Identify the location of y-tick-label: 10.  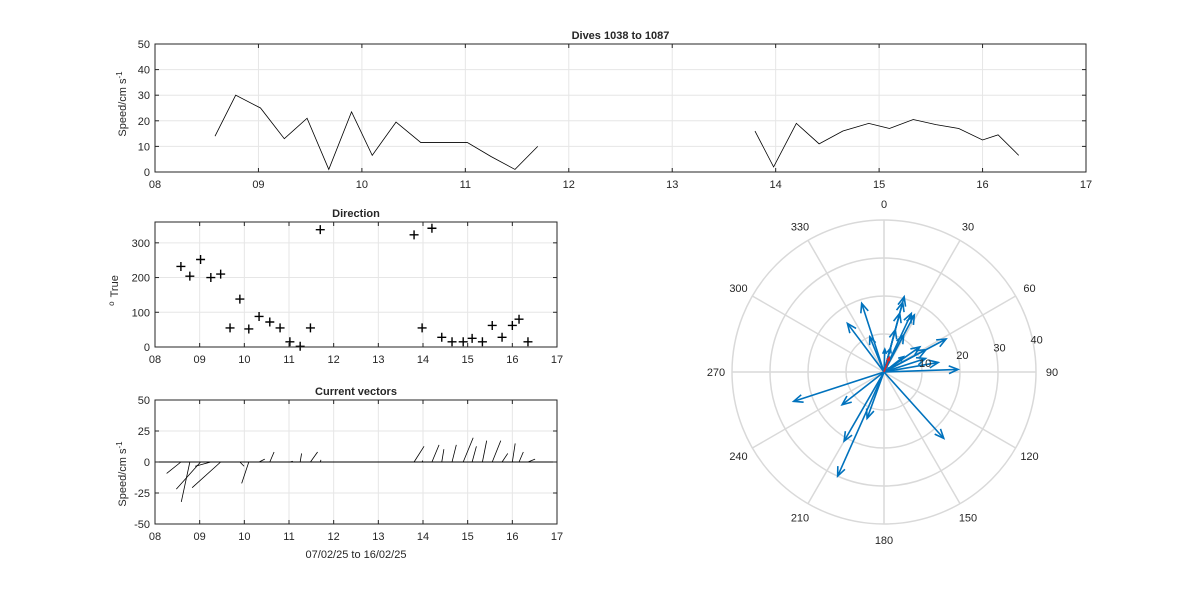
(144, 147).